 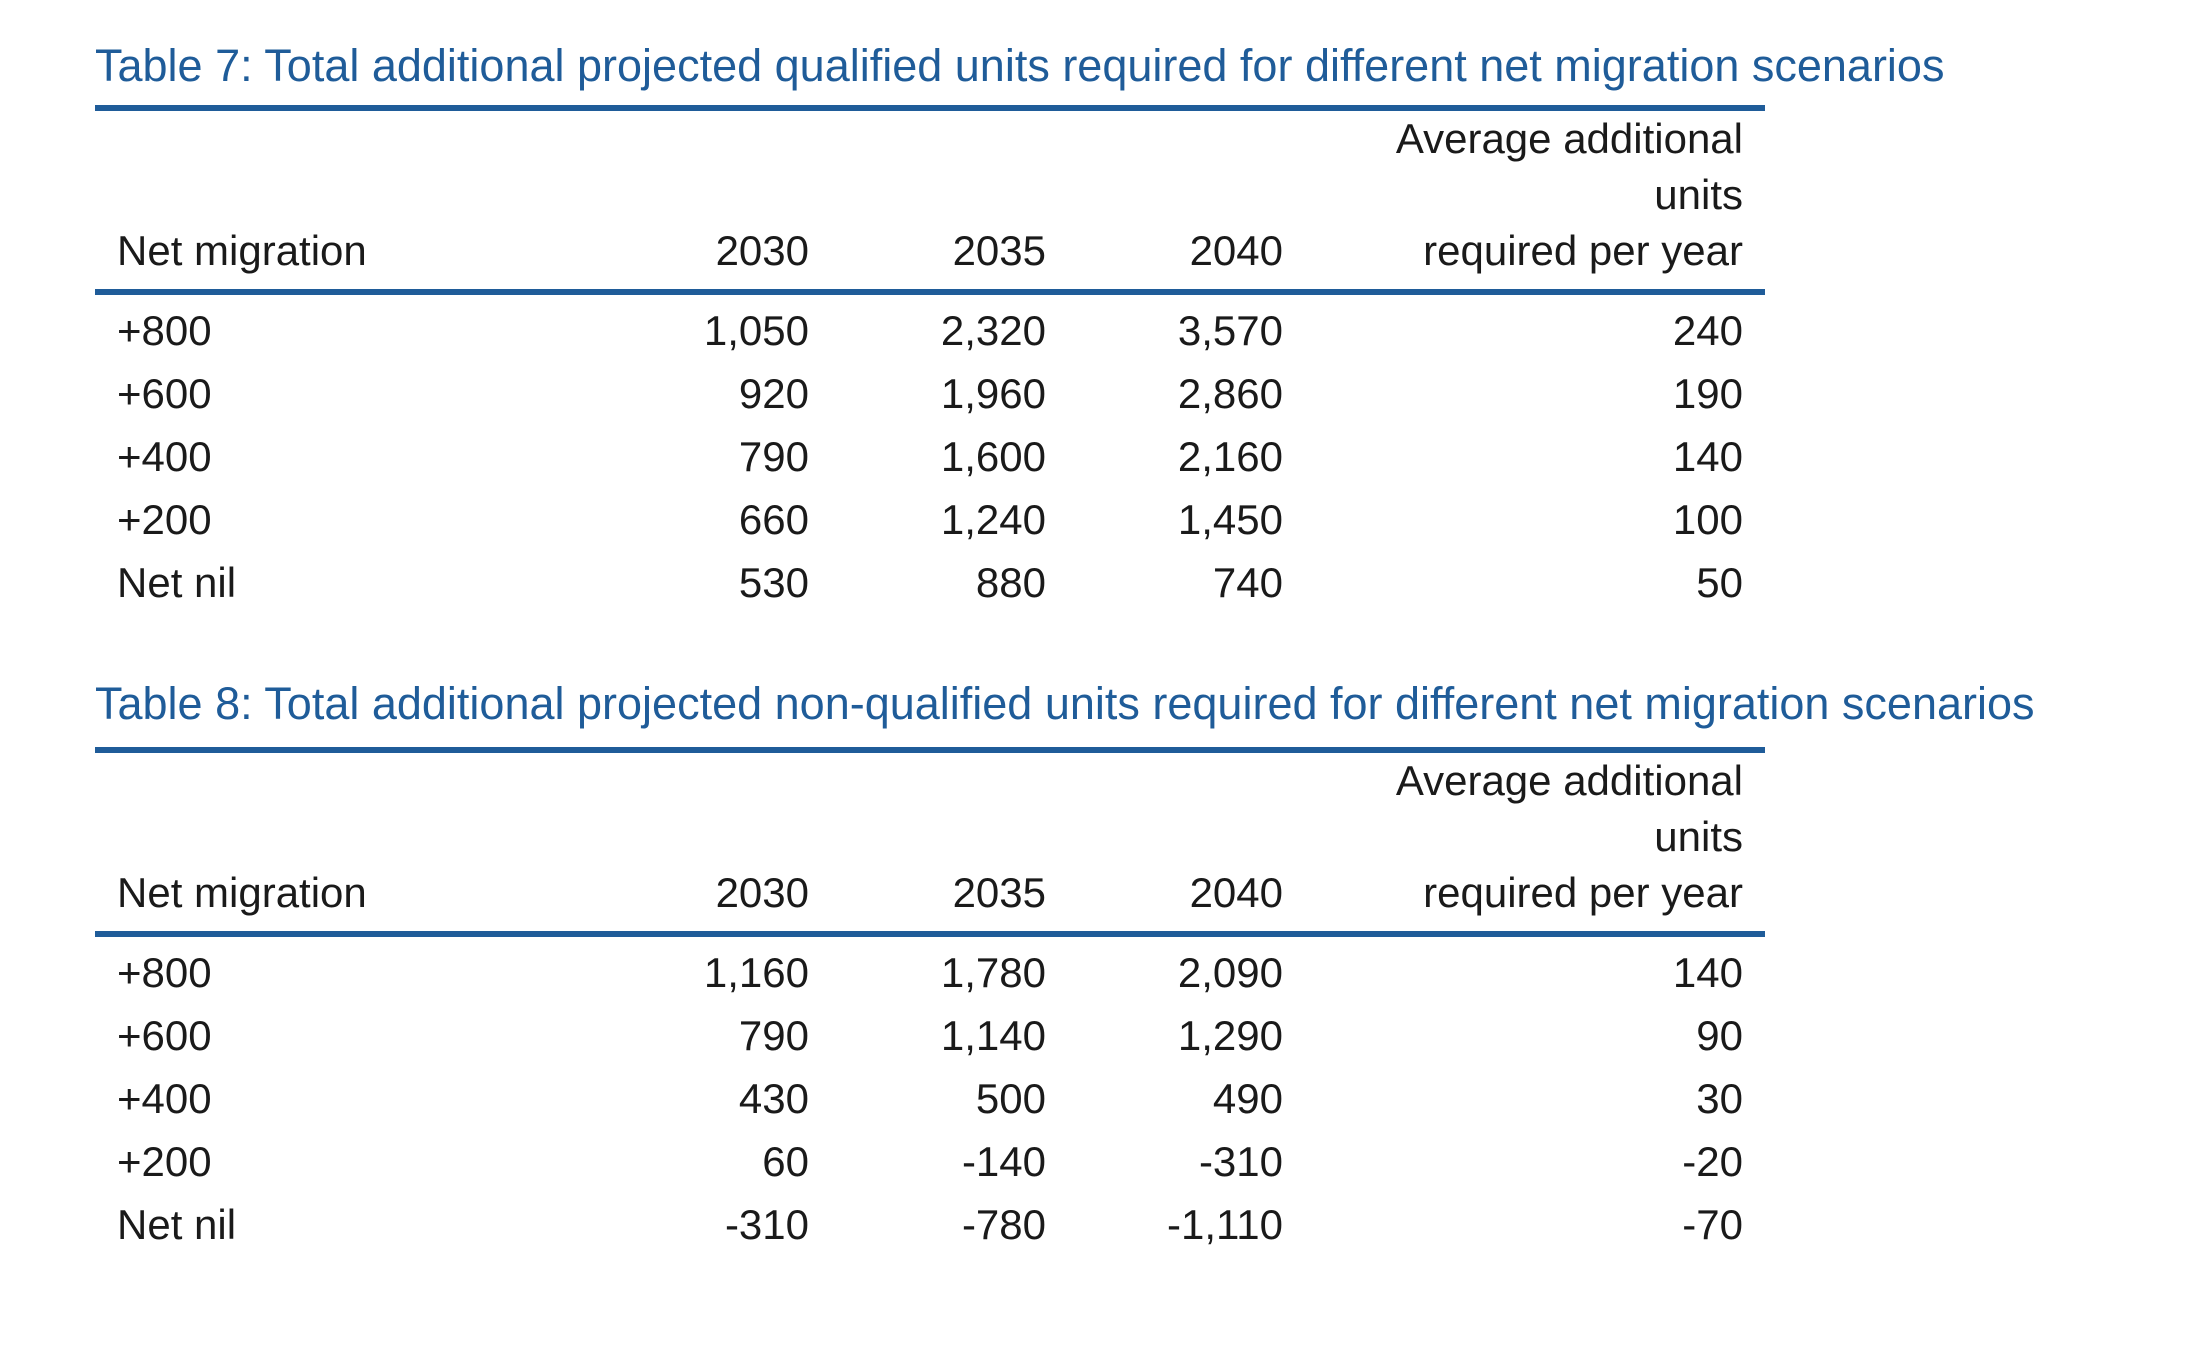 I want to click on cell-2040: 3,570, so click(x=1230, y=330).